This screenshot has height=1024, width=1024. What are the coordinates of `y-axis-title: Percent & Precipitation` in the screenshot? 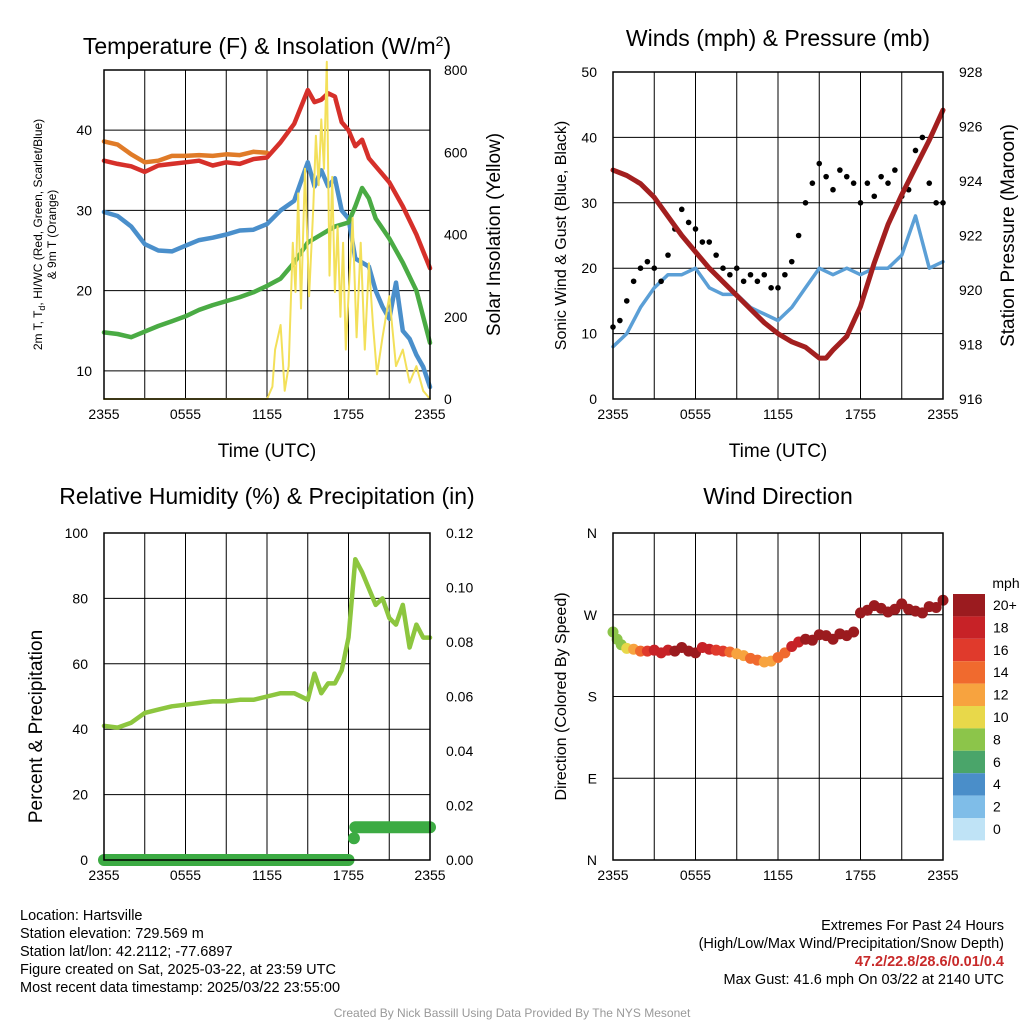 It's located at (36, 726).